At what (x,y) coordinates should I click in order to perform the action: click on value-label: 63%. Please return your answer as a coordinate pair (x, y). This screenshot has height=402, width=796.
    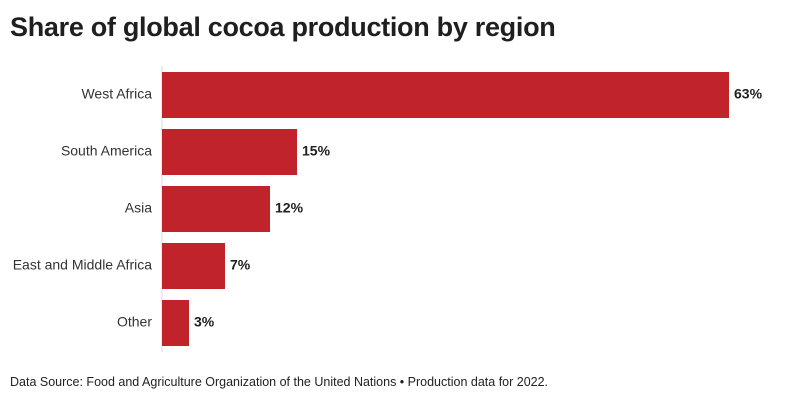
    Looking at the image, I should click on (748, 94).